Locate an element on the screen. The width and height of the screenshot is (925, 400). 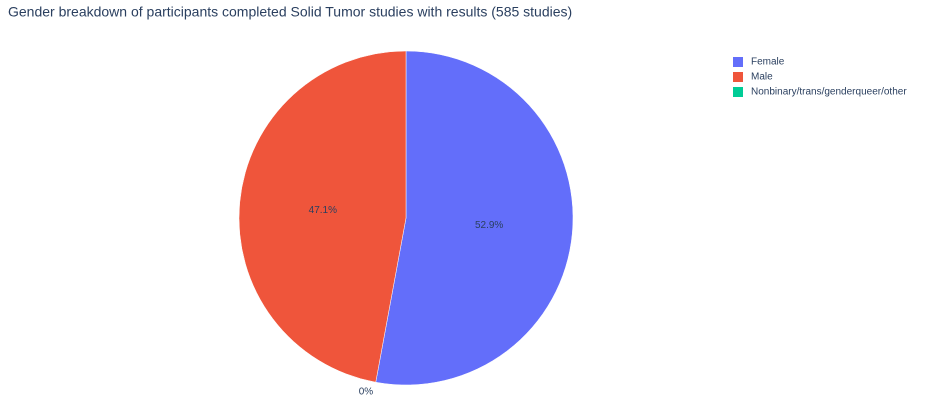
slice-label: 47.1% is located at coordinates (323, 210).